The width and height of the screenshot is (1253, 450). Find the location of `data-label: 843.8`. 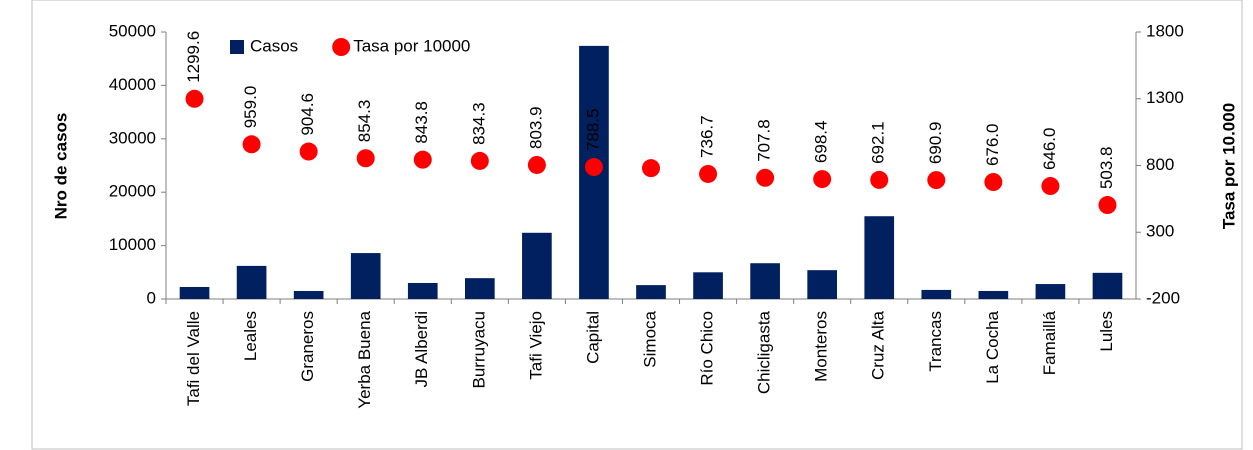

data-label: 843.8 is located at coordinates (421, 122).